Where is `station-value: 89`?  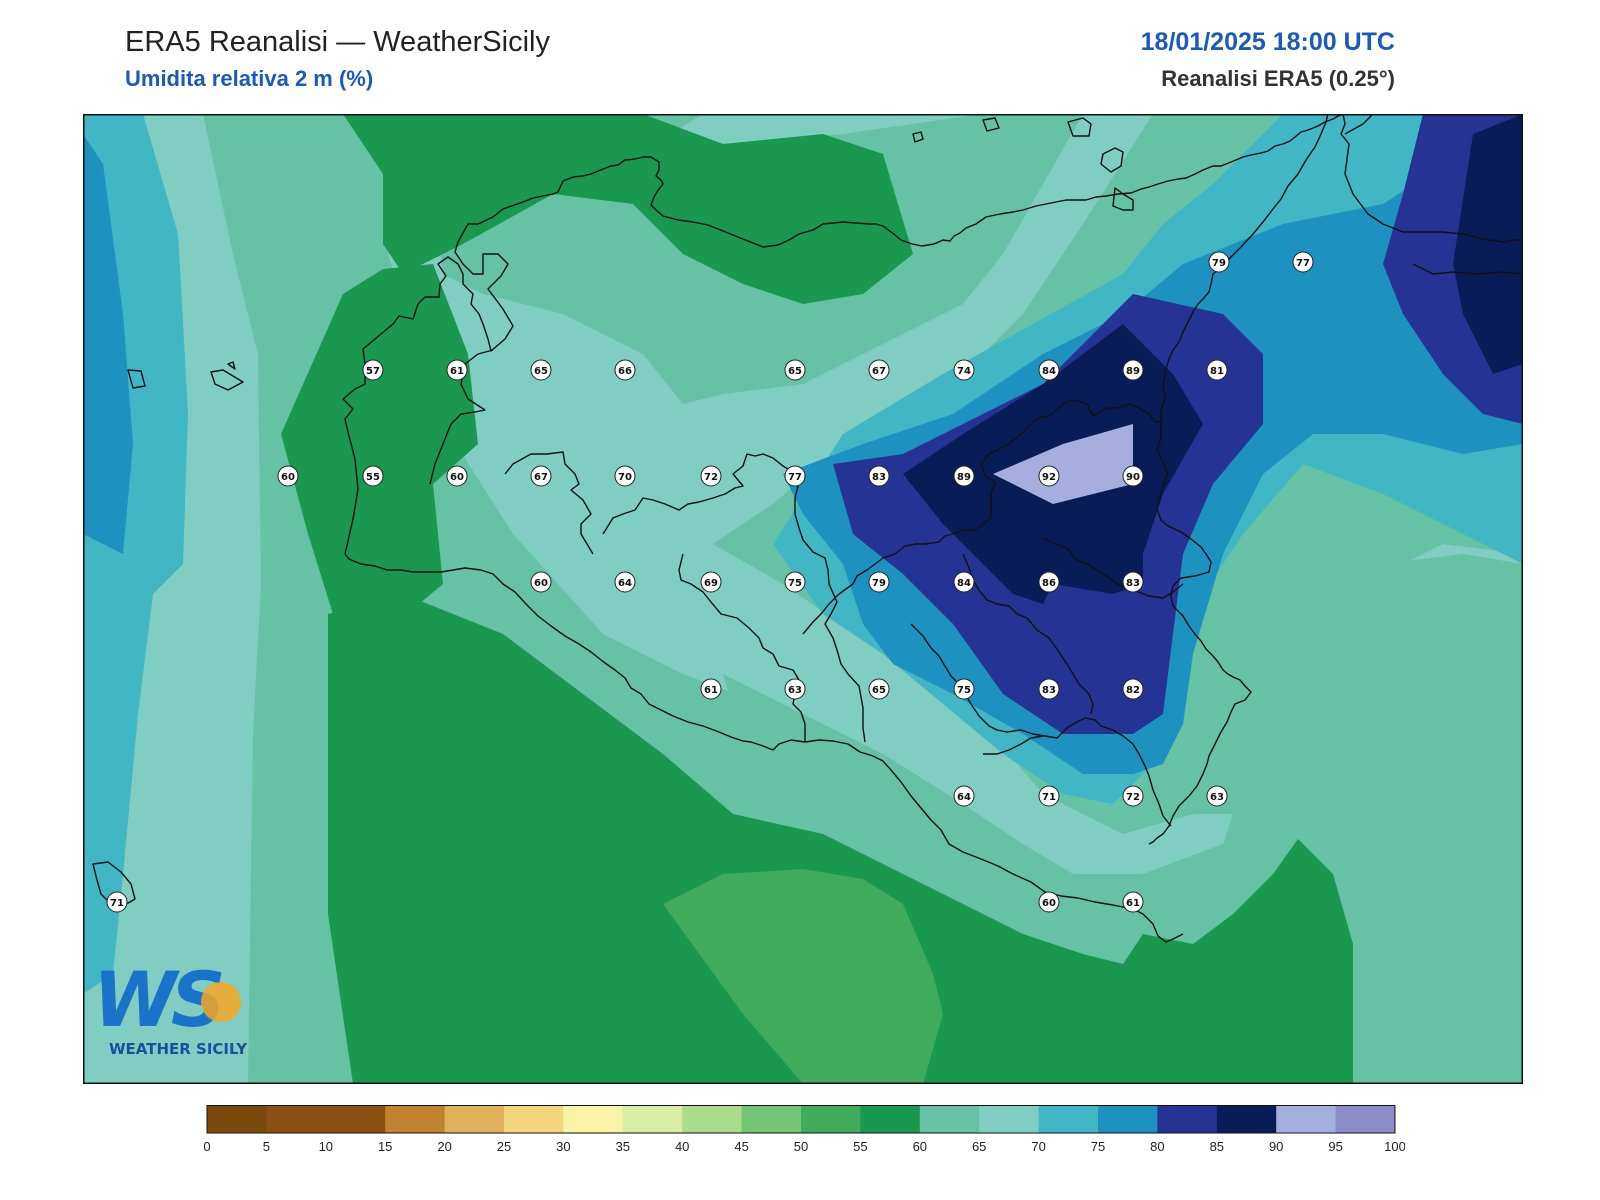 station-value: 89 is located at coordinates (1133, 371).